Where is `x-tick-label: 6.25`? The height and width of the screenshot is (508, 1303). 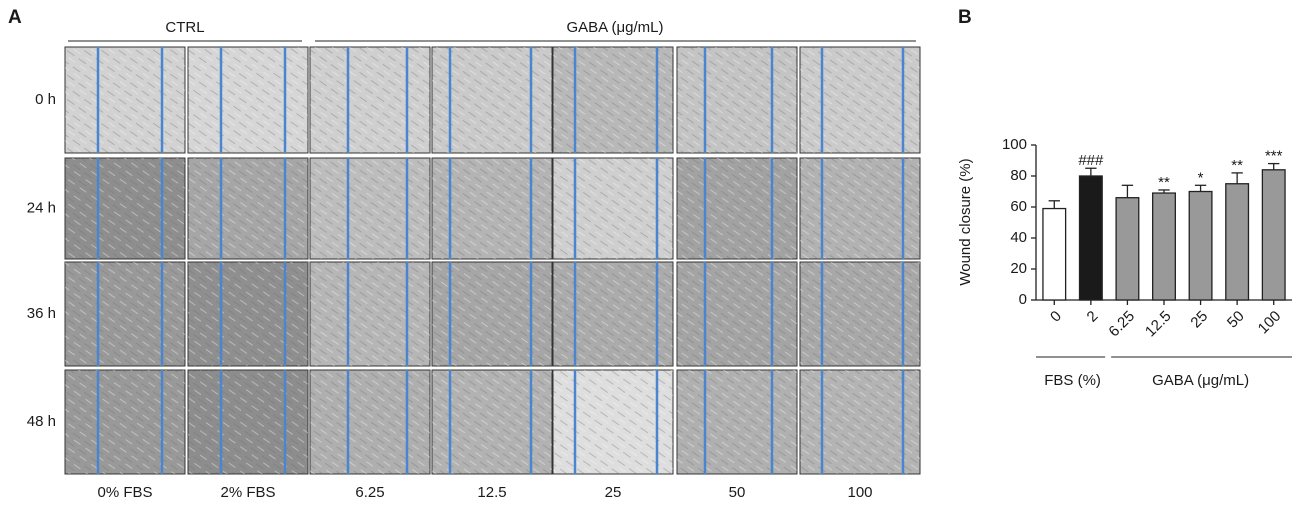 x-tick-label: 6.25 is located at coordinates (1121, 324).